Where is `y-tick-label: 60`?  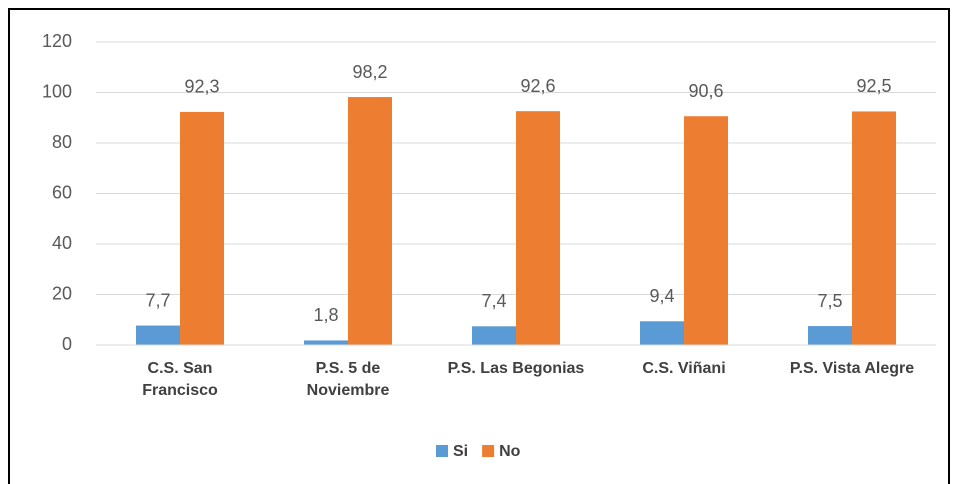 y-tick-label: 60 is located at coordinates (62, 192).